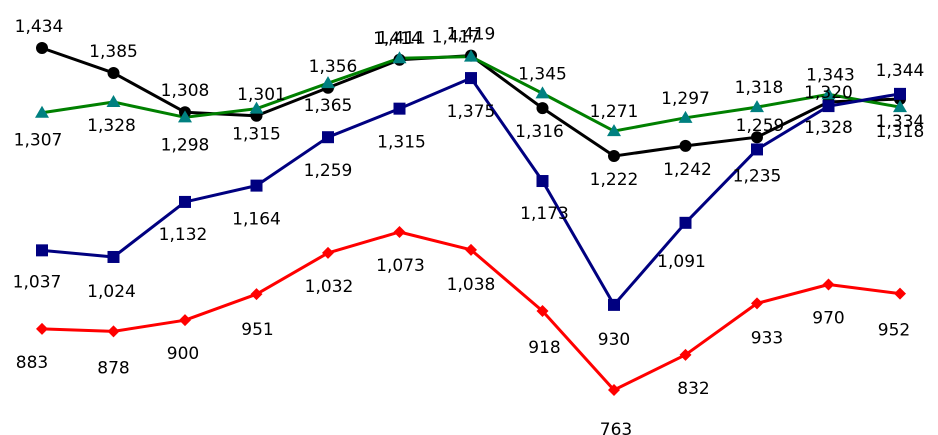  What do you see at coordinates (614, 340) in the screenshot?
I see `series-3-data-label: 930` at bounding box center [614, 340].